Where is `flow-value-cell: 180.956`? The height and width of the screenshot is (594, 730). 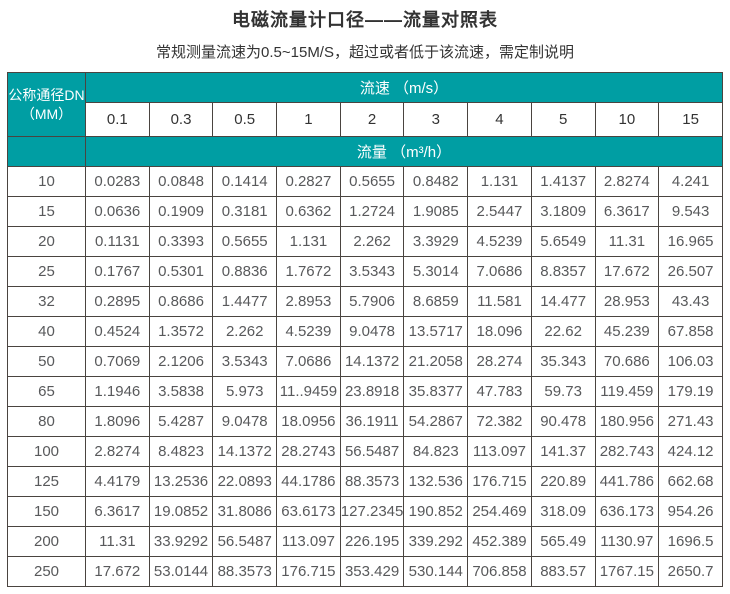 flow-value-cell: 180.956 is located at coordinates (627, 421).